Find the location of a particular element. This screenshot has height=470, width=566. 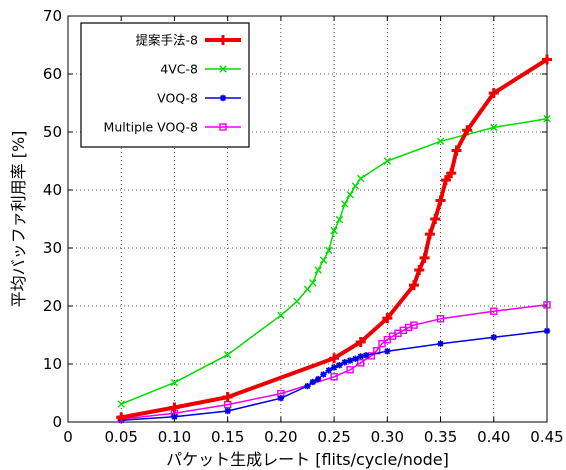

legend-label: 4VC-8 is located at coordinates (179, 69).